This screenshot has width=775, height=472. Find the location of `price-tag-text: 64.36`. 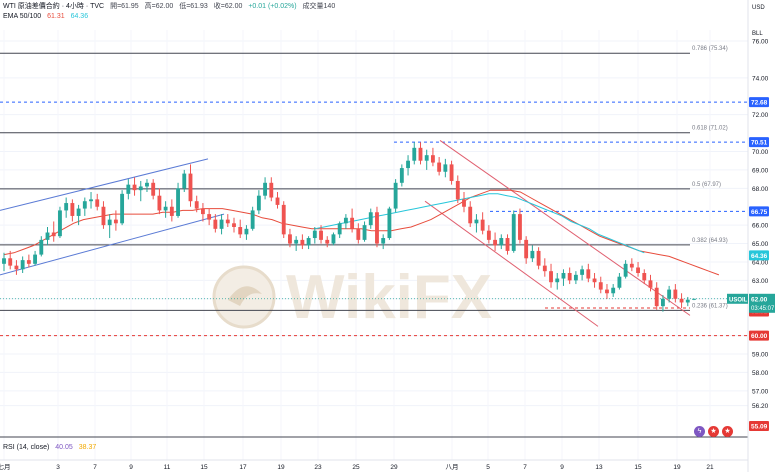

price-tag-text: 64.36 is located at coordinates (759, 256).